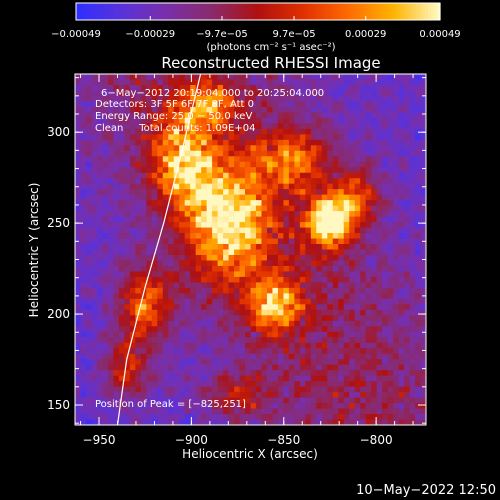  I want to click on time-range-annotation: 6−May−2012 20:19:04.000 to 20:25:04.000, so click(212, 93).